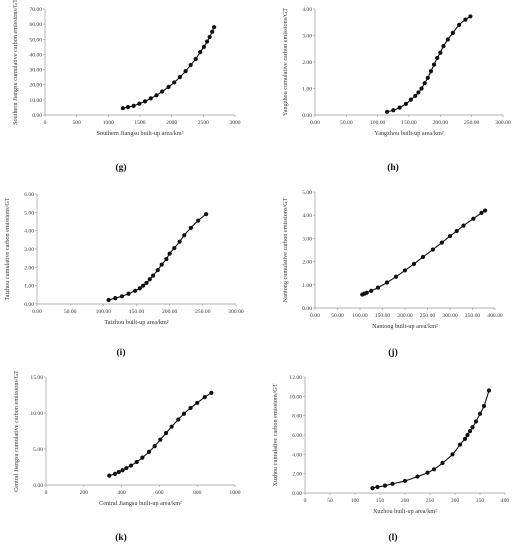  I want to click on x-tick-label: 150, so click(380, 501).